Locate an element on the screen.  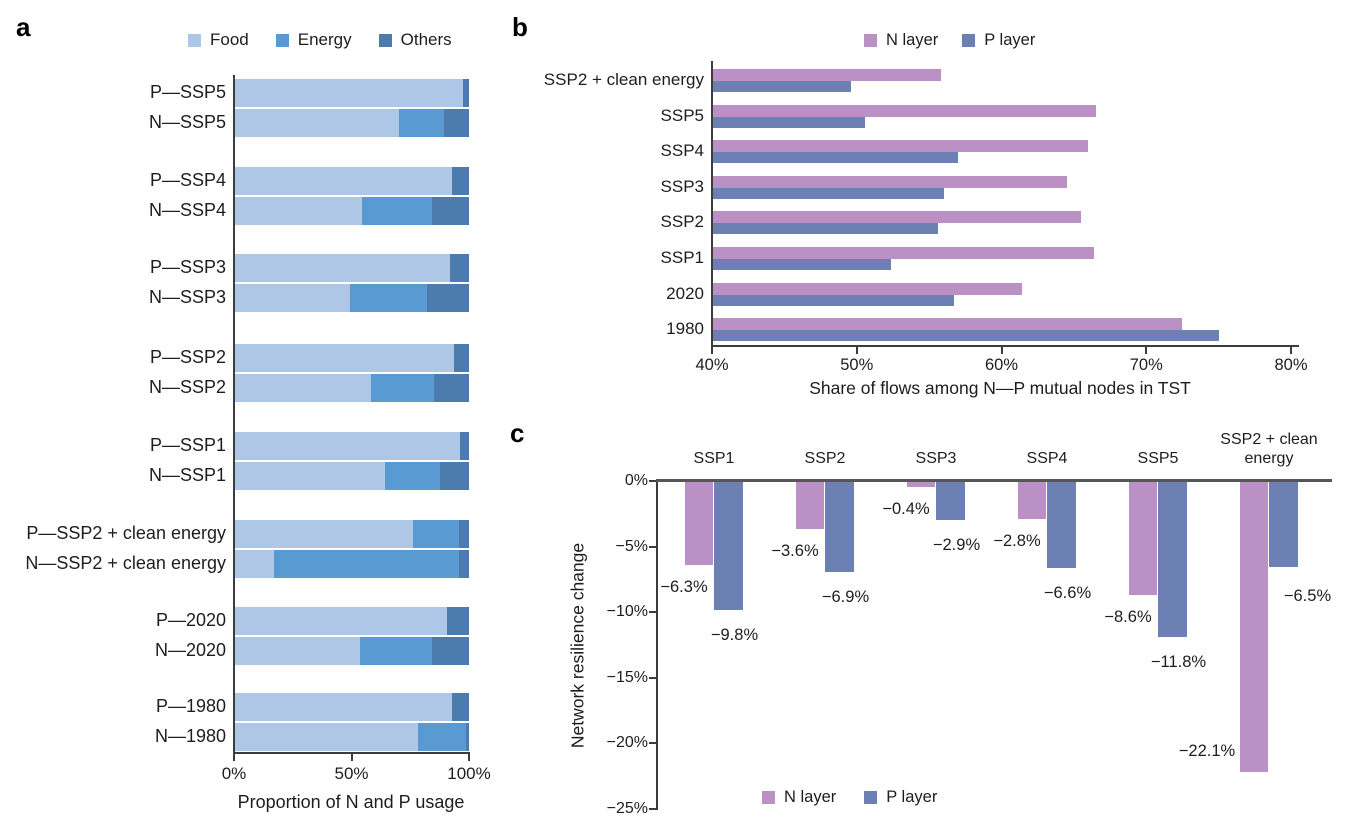
group-category-label: SSP2 is located at coordinates (825, 458).